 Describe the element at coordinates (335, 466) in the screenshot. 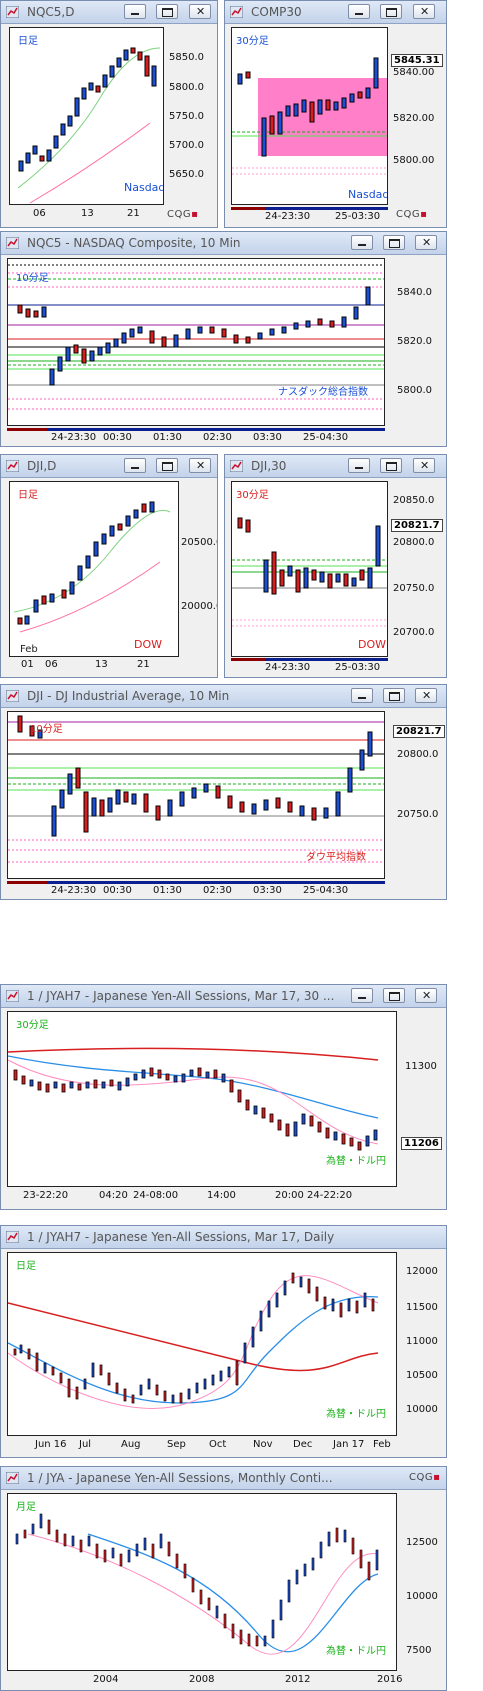

I see `window-titlebar: DJI,30 ✕` at that location.